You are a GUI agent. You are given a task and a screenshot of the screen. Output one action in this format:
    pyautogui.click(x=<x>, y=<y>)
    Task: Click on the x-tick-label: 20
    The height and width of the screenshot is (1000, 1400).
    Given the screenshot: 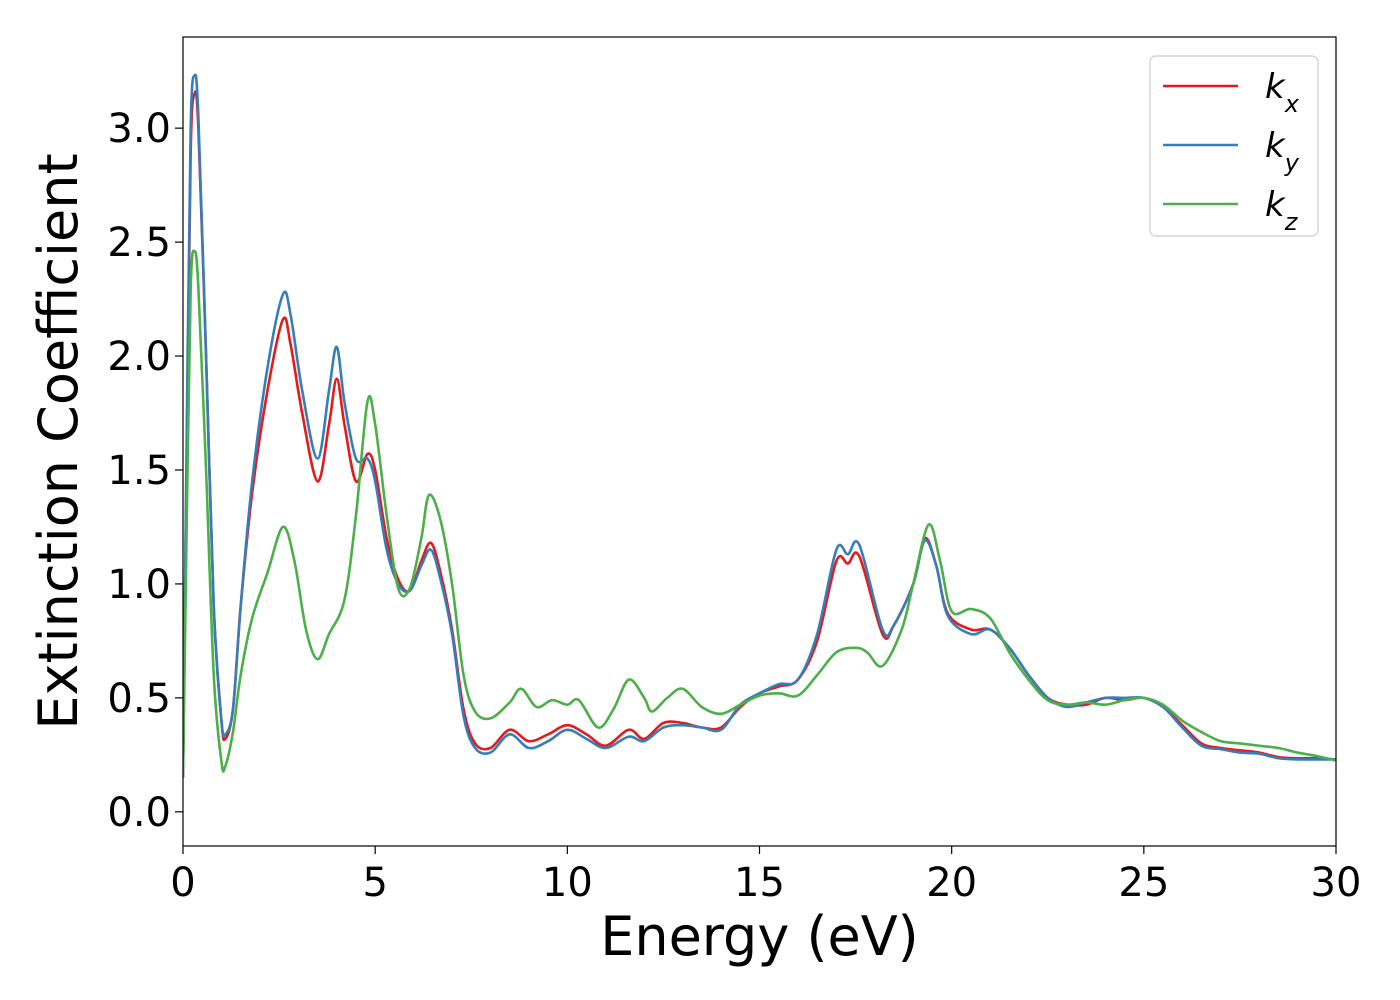 What is the action you would take?
    pyautogui.click(x=951, y=883)
    